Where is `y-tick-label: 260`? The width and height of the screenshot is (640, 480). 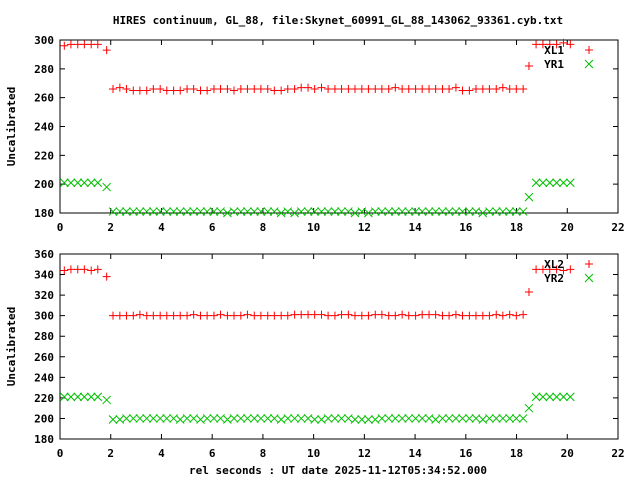 y-tick-label: 260 is located at coordinates (44, 98).